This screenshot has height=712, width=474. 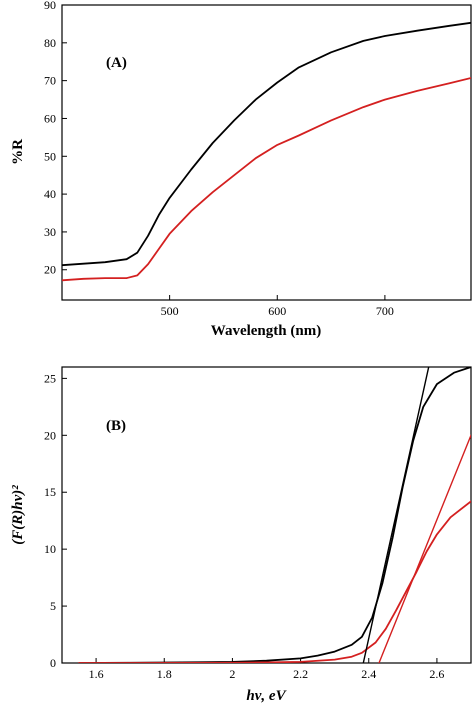 What do you see at coordinates (96, 674) in the screenshot?
I see `panel-b-xtick-label: 1.6` at bounding box center [96, 674].